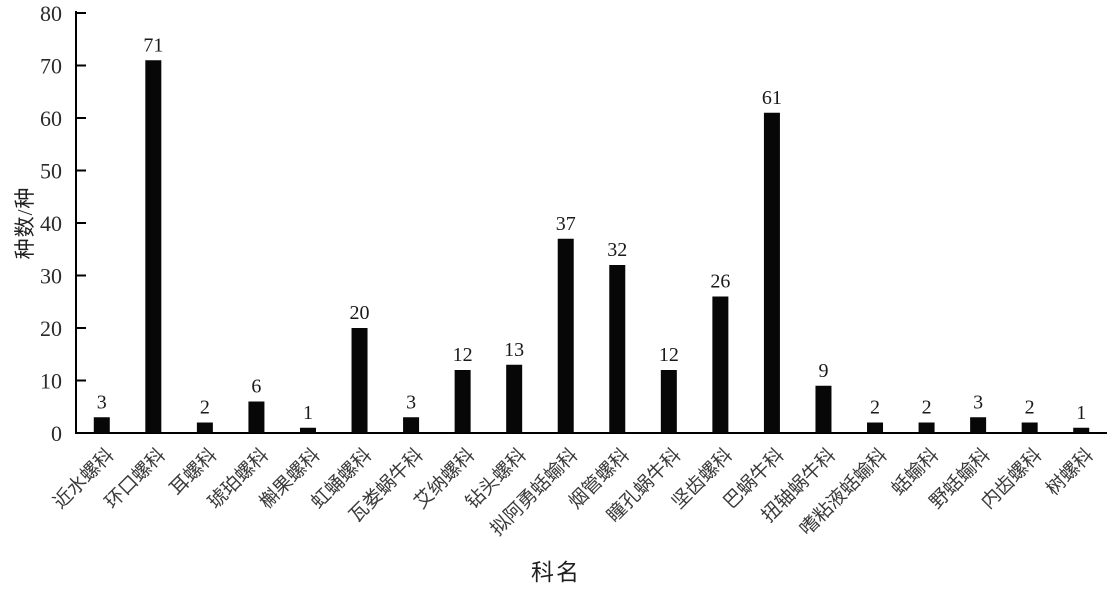  Describe the element at coordinates (51, 276) in the screenshot. I see `y-tick-label: 30` at that location.